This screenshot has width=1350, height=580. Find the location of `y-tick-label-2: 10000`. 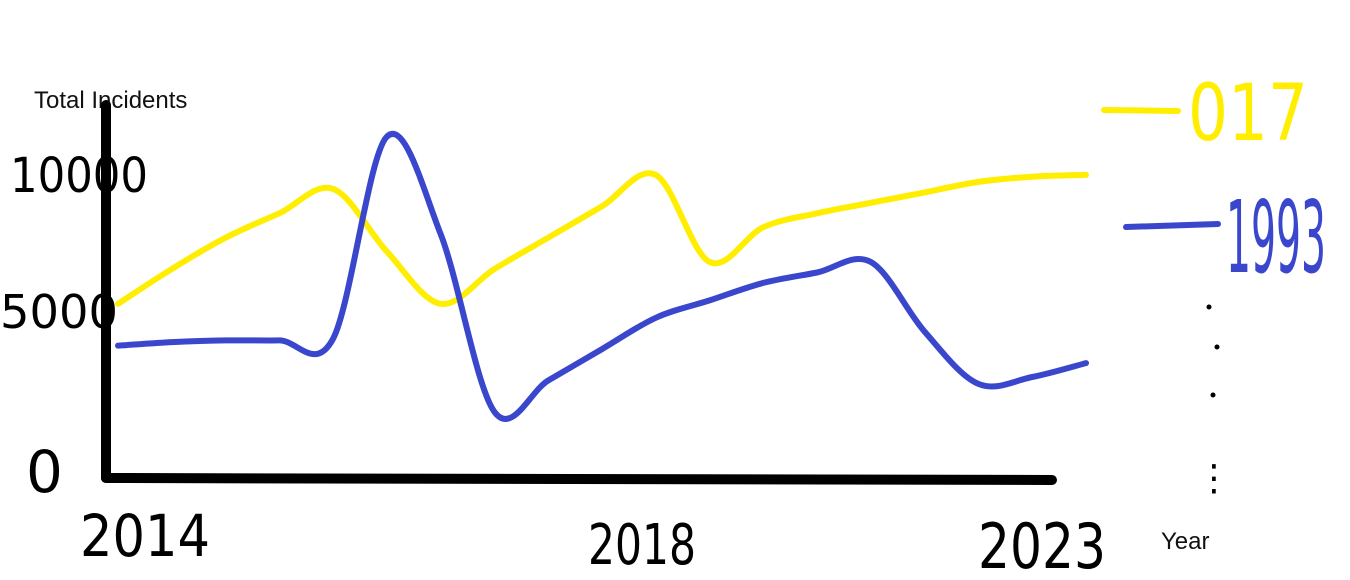

y-tick-label-2: 10000 is located at coordinates (79, 176).